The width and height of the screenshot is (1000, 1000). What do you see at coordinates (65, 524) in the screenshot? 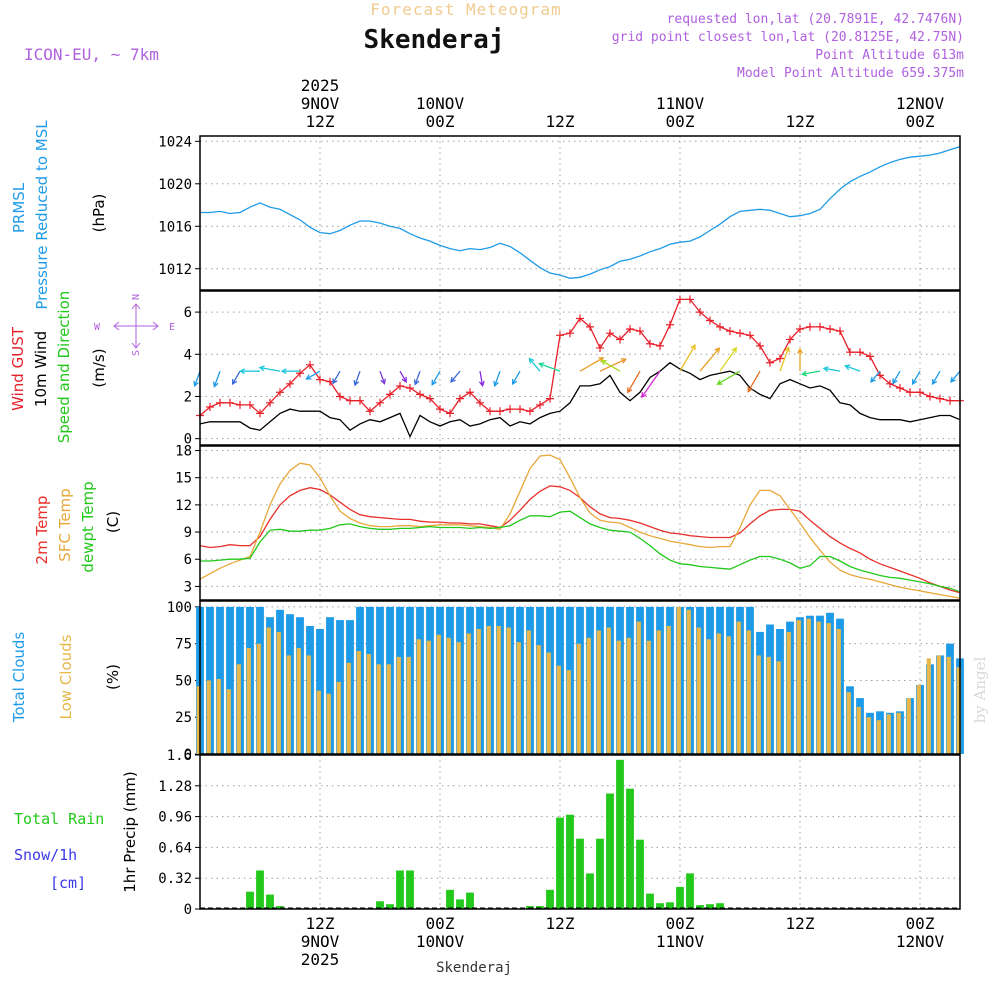
I see `temp-label-sfc: SFC Temp` at bounding box center [65, 524].